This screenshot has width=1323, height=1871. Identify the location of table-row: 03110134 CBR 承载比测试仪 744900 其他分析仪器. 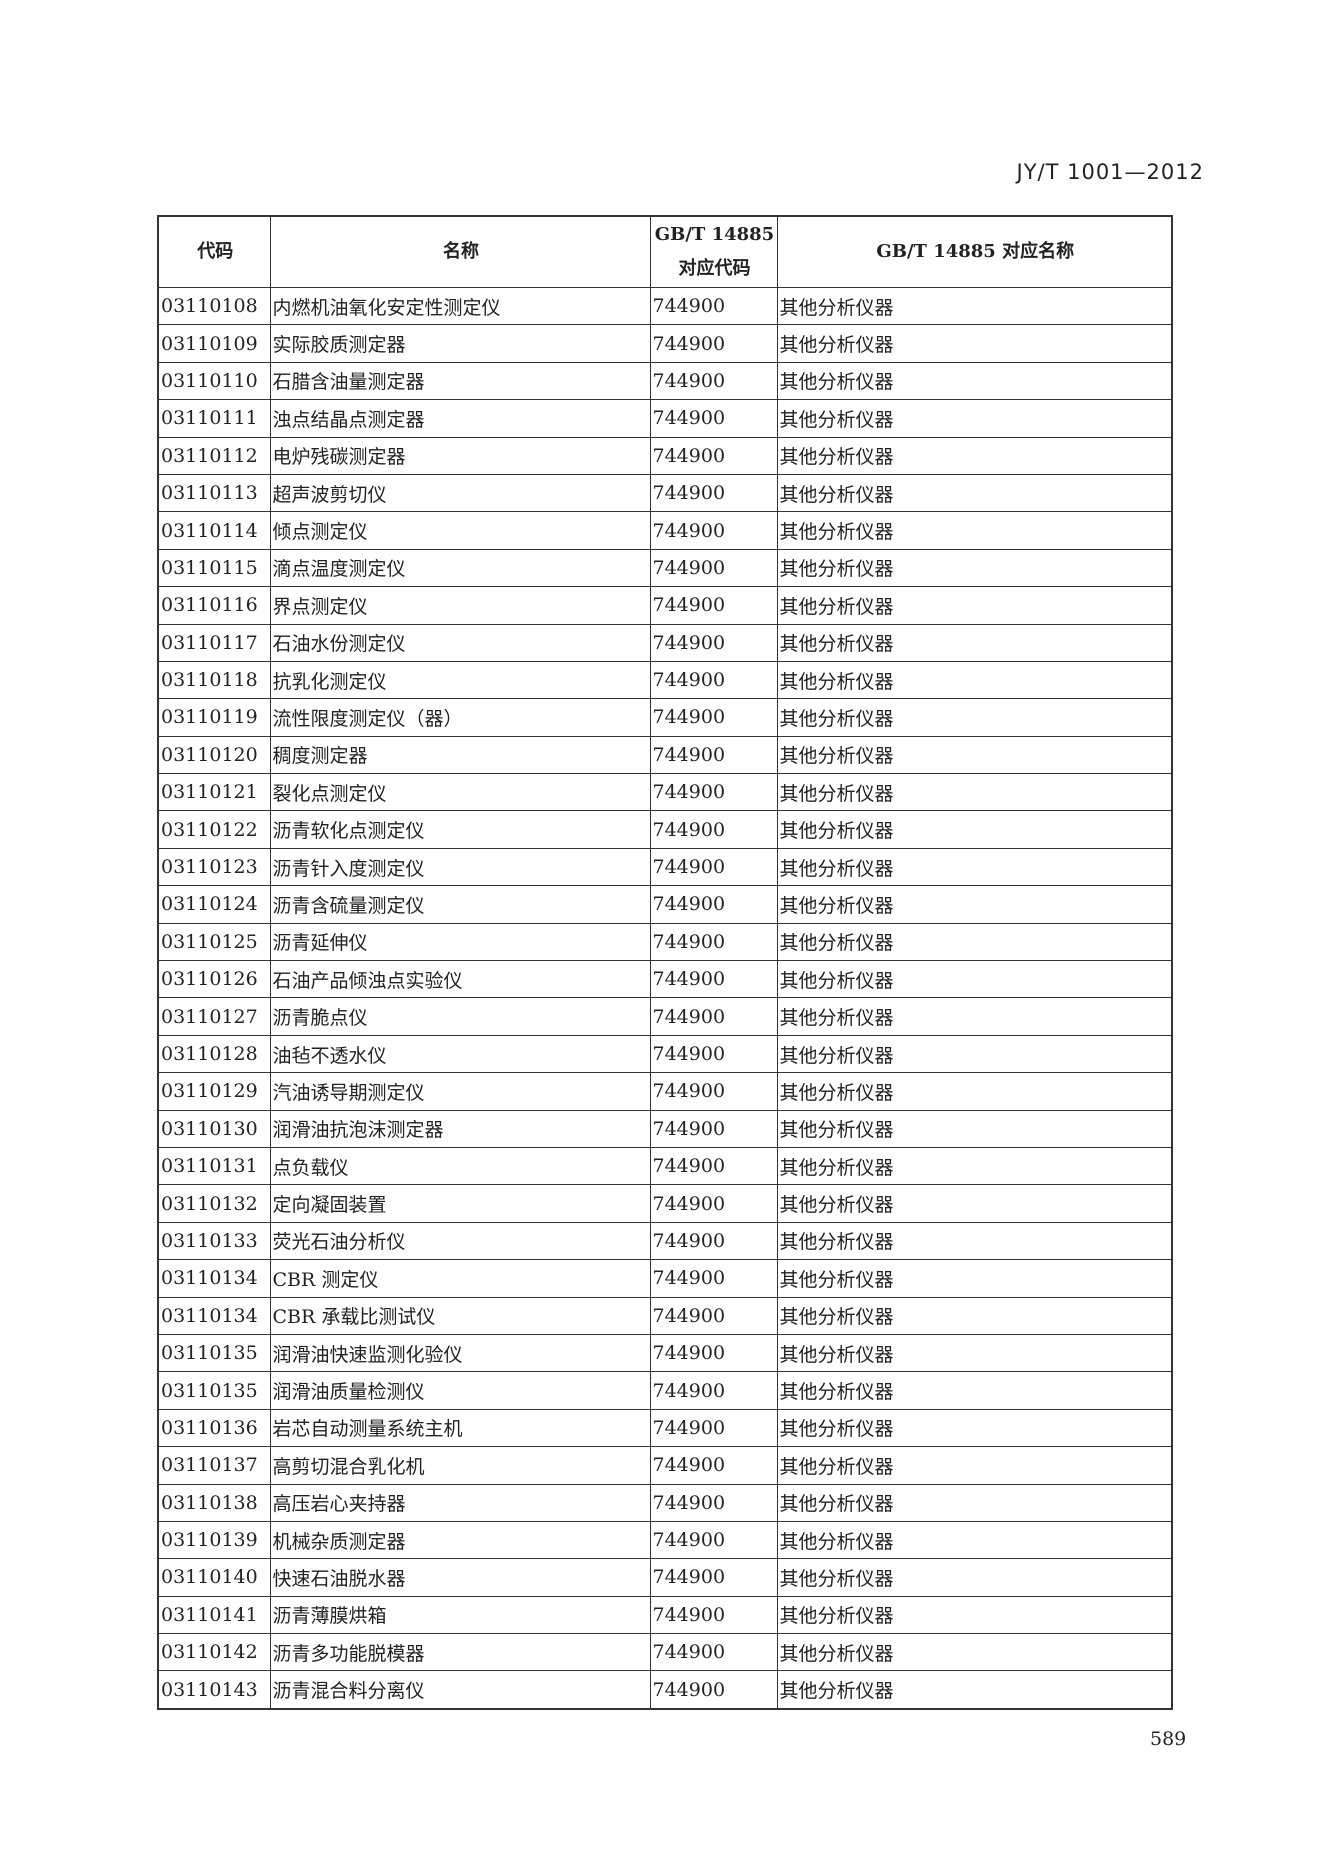
(665, 1315).